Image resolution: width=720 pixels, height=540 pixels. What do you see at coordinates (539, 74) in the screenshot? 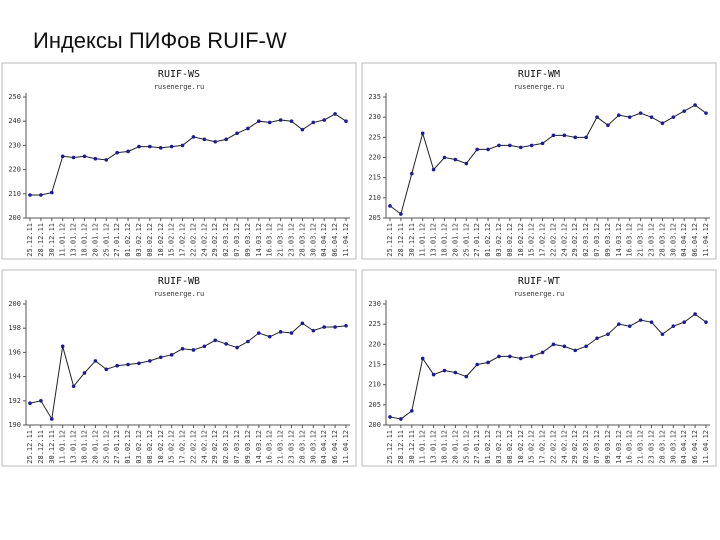
I see `chart-title: RUIF-WM` at bounding box center [539, 74].